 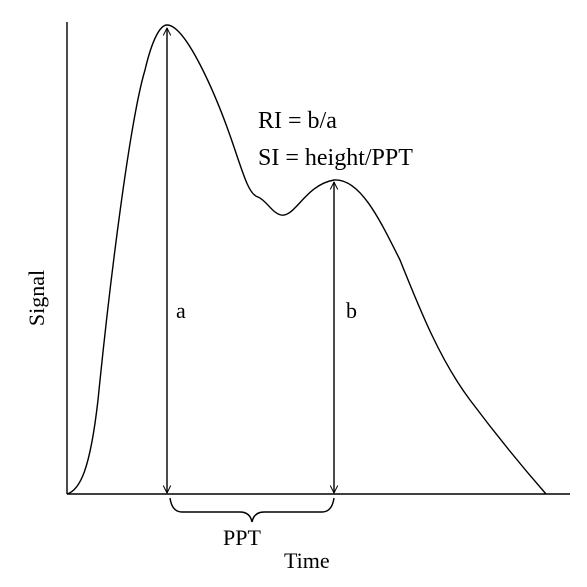 What do you see at coordinates (242, 537) in the screenshot?
I see `label-ppt: PPT` at bounding box center [242, 537].